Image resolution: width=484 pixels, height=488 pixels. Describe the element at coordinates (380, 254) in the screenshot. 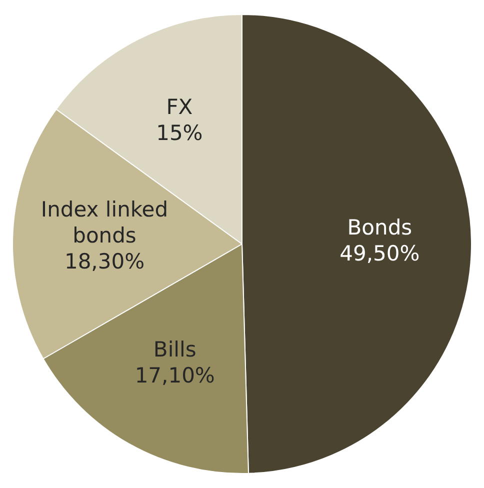

I see `data-label: 49,50%` at that location.